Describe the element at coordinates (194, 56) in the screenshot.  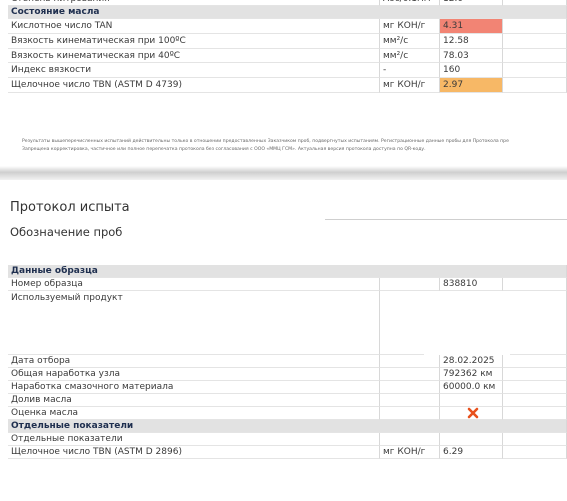
I see `row-label: Вязкость кинематическая при 40ºС` at that location.